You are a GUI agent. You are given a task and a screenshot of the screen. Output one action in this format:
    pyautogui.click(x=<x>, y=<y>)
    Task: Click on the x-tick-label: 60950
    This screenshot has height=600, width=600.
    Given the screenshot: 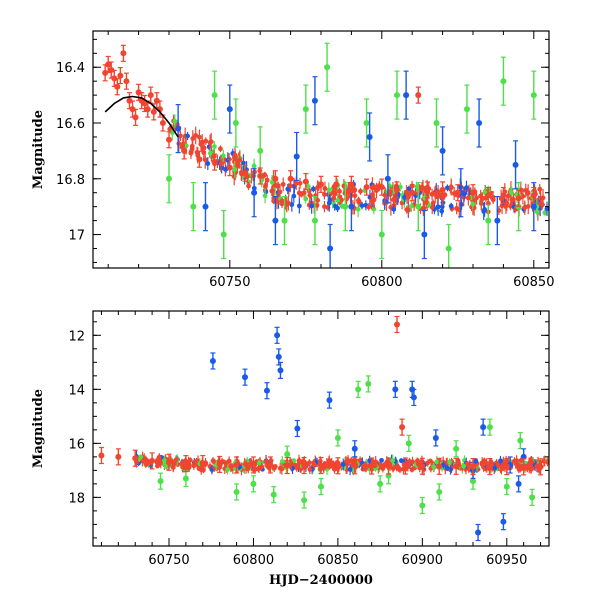 What is the action you would take?
    pyautogui.click(x=506, y=560)
    